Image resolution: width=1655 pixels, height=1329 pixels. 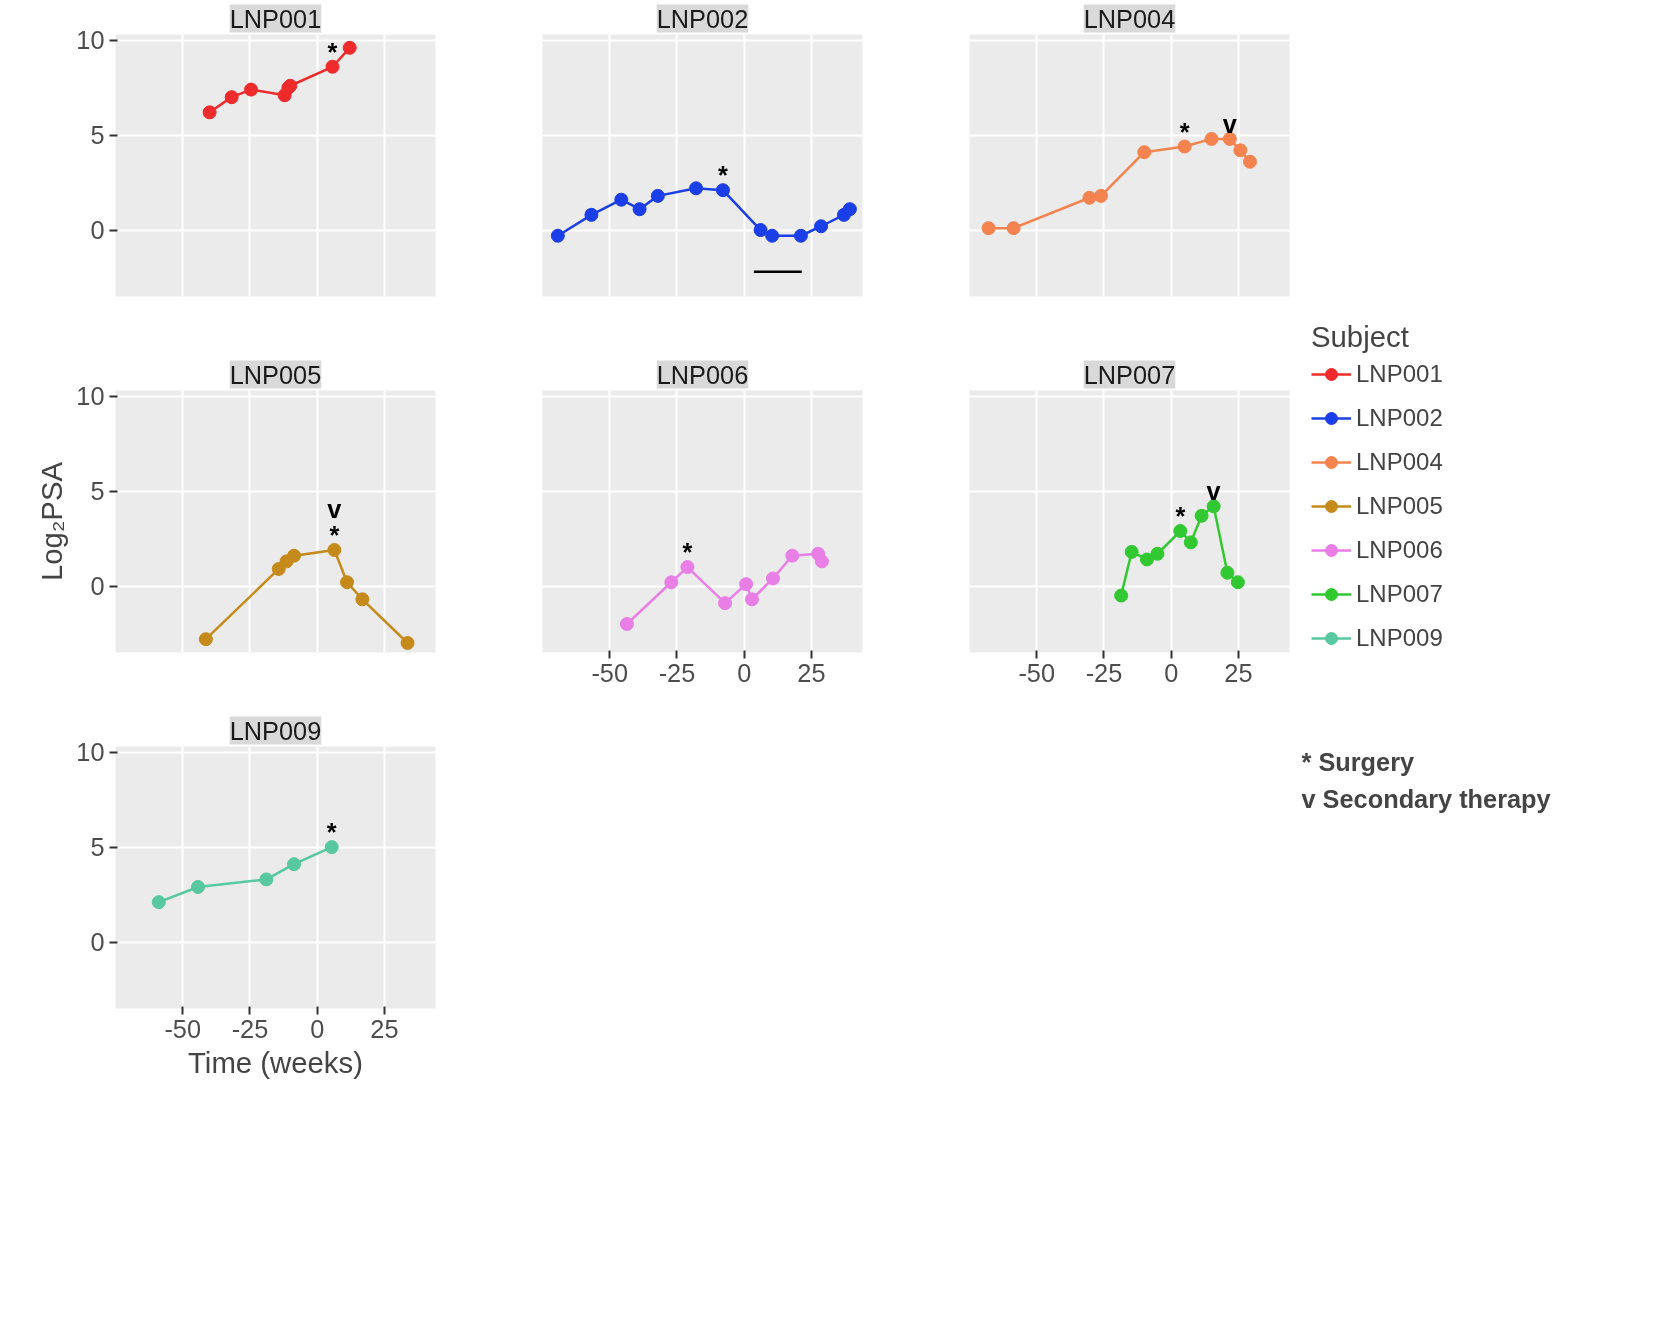 I want to click on legend-label: LNP007, so click(x=1399, y=594).